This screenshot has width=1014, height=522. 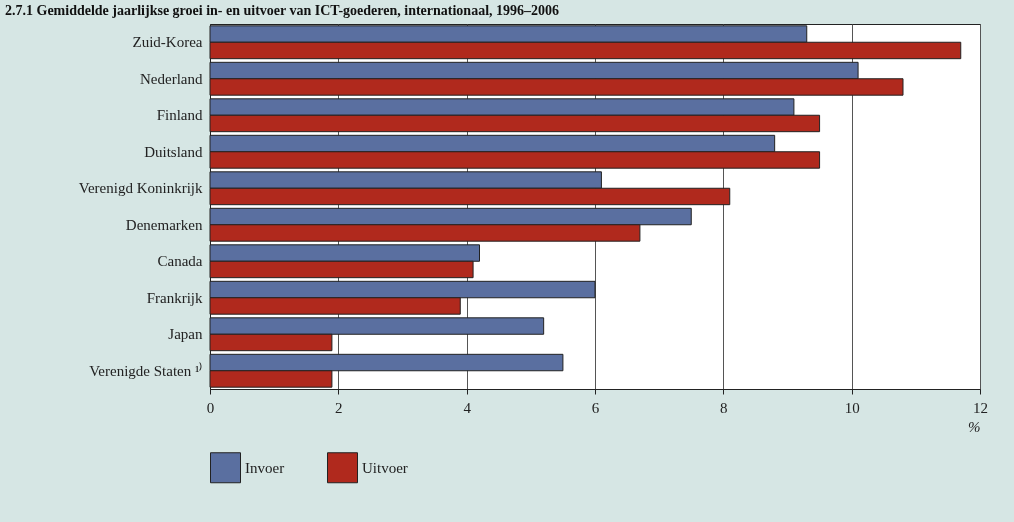 What do you see at coordinates (385, 467) in the screenshot?
I see `legend-label: Uitvoer` at bounding box center [385, 467].